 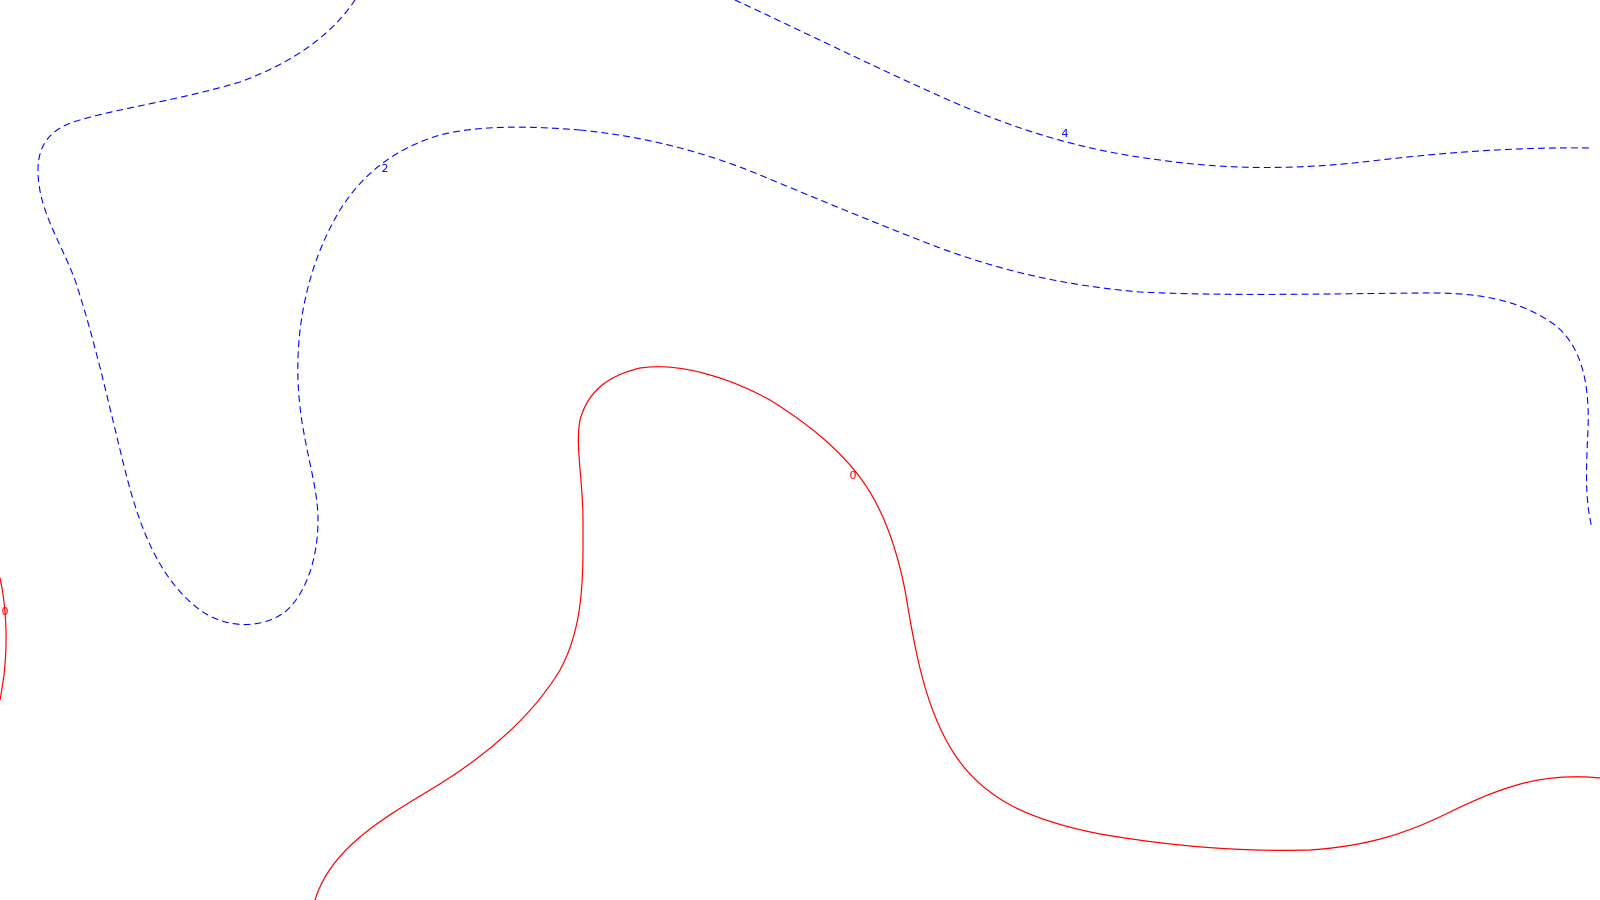 What do you see at coordinates (385, 168) in the screenshot?
I see `contour-label-2: 2` at bounding box center [385, 168].